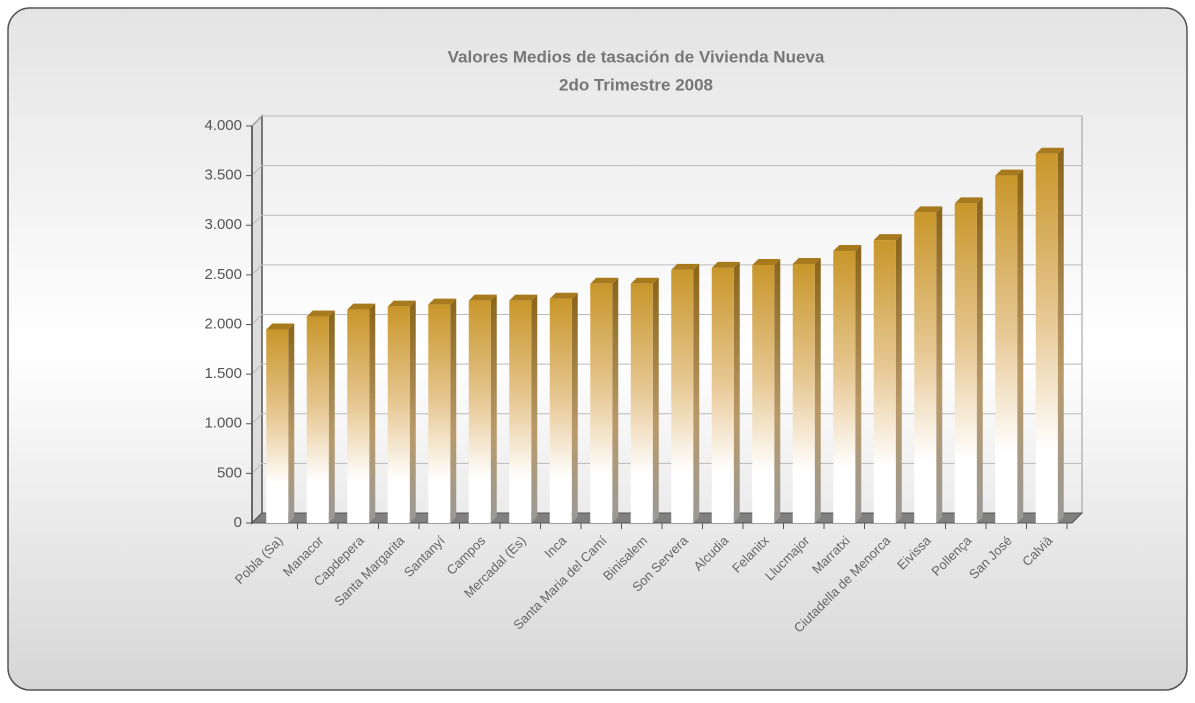 The height and width of the screenshot is (703, 1195). What do you see at coordinates (223, 274) in the screenshot?
I see `y-tick-label: 2.500` at bounding box center [223, 274].